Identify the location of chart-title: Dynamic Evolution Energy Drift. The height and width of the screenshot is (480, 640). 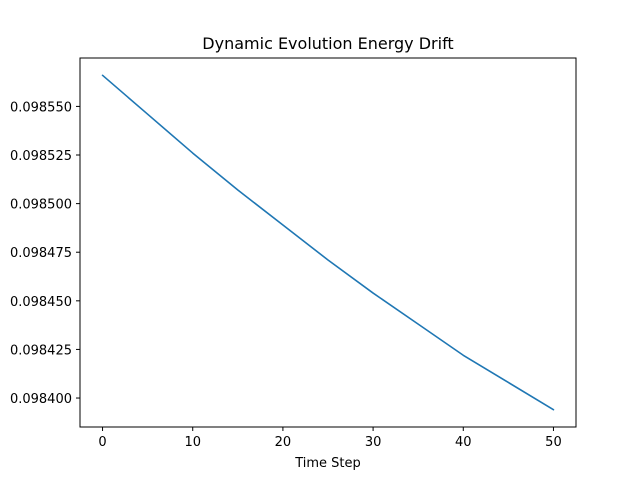
(327, 43).